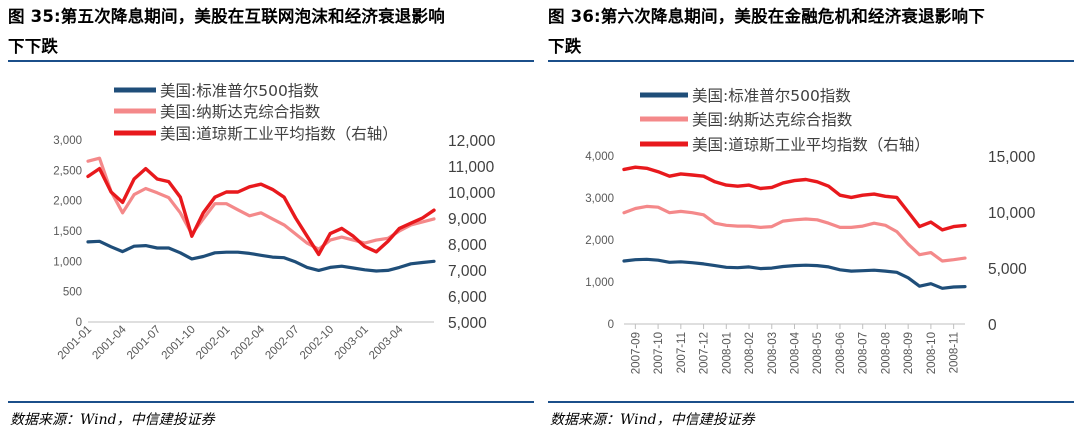 The height and width of the screenshot is (435, 1080). Describe the element at coordinates (636, 353) in the screenshot. I see `x-tick-label: 2007-09` at that location.